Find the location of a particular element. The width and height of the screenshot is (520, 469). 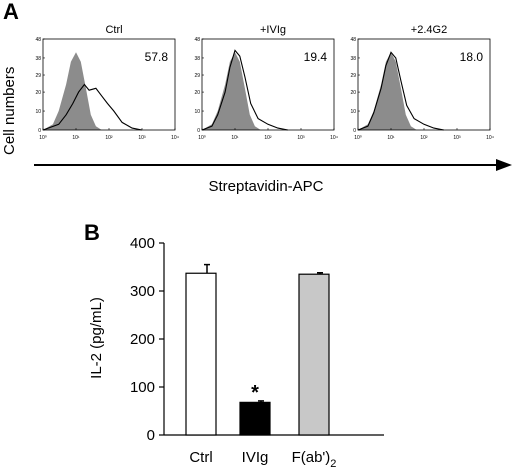

bar-y-tick-label: 0 is located at coordinates (151, 435).